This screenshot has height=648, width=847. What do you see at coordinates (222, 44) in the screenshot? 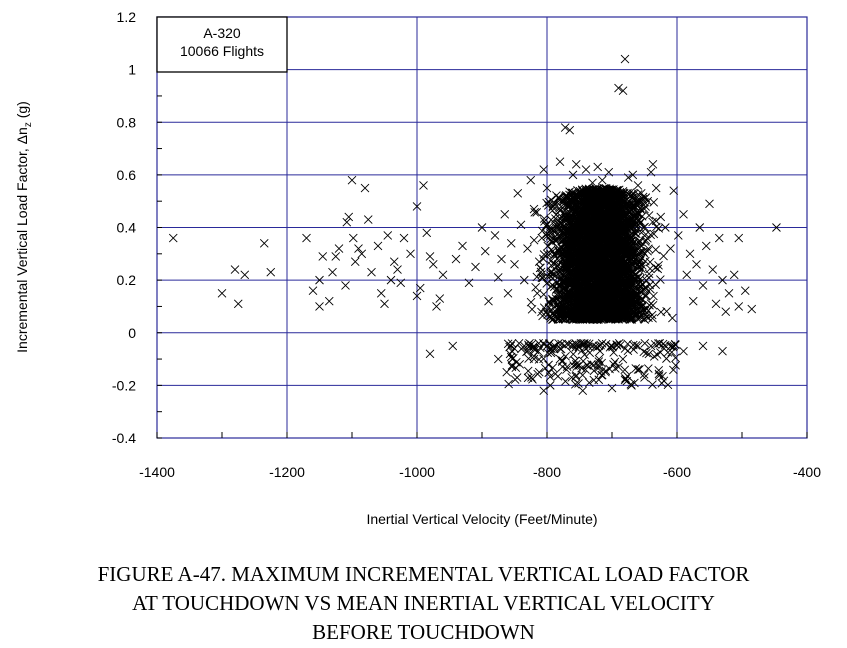
I see `legend-box: A-320 10066 Flights` at bounding box center [222, 44].